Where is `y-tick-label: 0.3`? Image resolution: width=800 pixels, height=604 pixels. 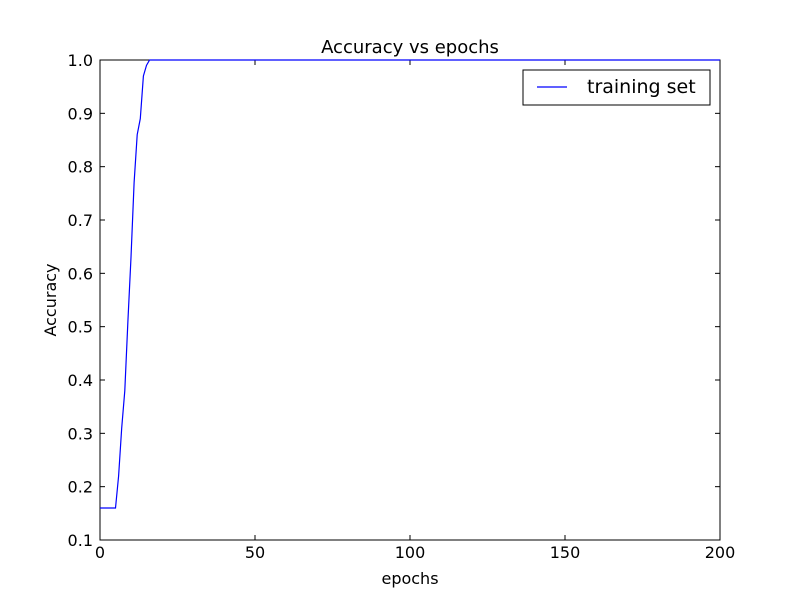 y-tick-label: 0.3 is located at coordinates (80, 433).